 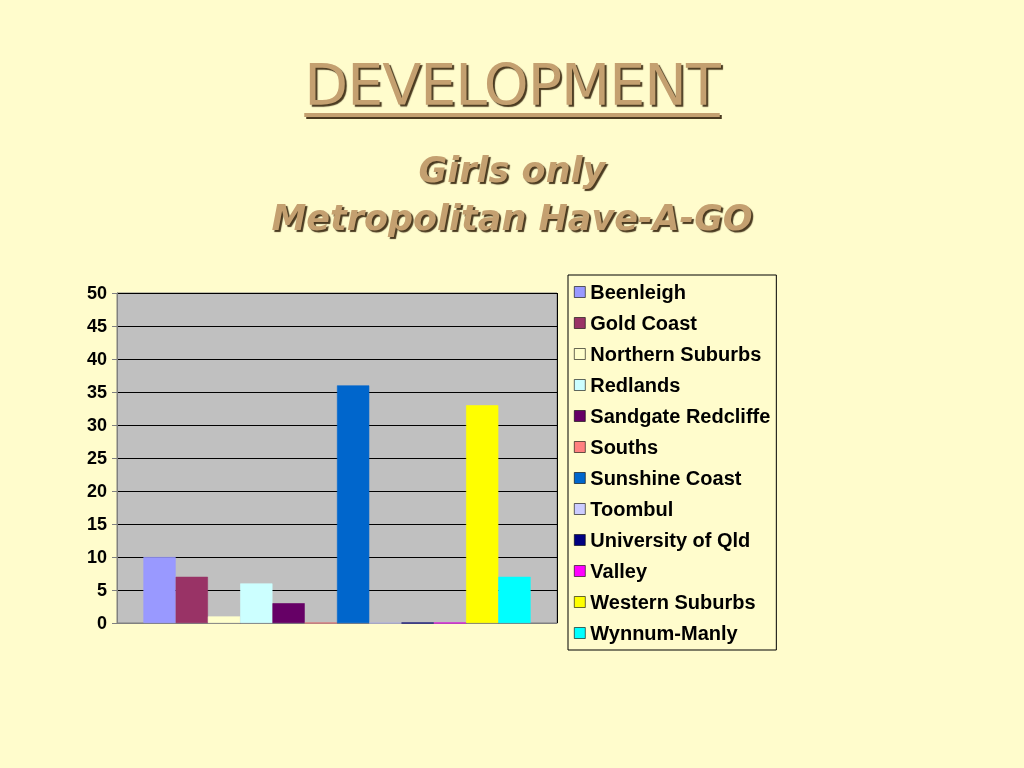 I want to click on legend-label: Sandgate Redcliffe, so click(x=680, y=416).